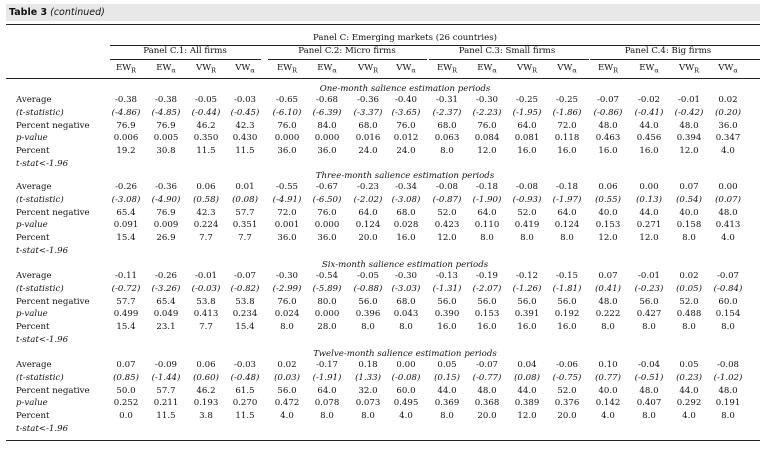 The image size is (766, 454). What do you see at coordinates (649, 403) in the screenshot?
I see `table-cell: 0.407` at bounding box center [649, 403].